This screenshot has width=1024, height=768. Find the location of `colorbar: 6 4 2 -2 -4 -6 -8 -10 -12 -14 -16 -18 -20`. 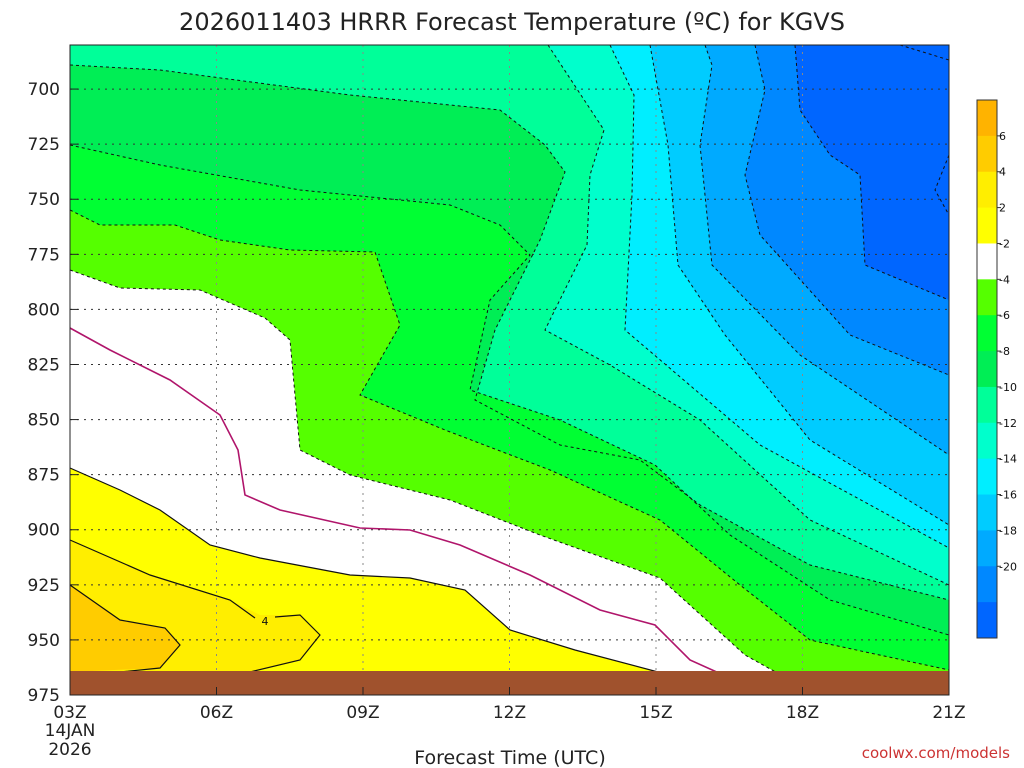

colorbar: 6 4 2 -2 -4 -6 -8 -10 -12 -14 -16 -18 -20 is located at coordinates (996, 369).